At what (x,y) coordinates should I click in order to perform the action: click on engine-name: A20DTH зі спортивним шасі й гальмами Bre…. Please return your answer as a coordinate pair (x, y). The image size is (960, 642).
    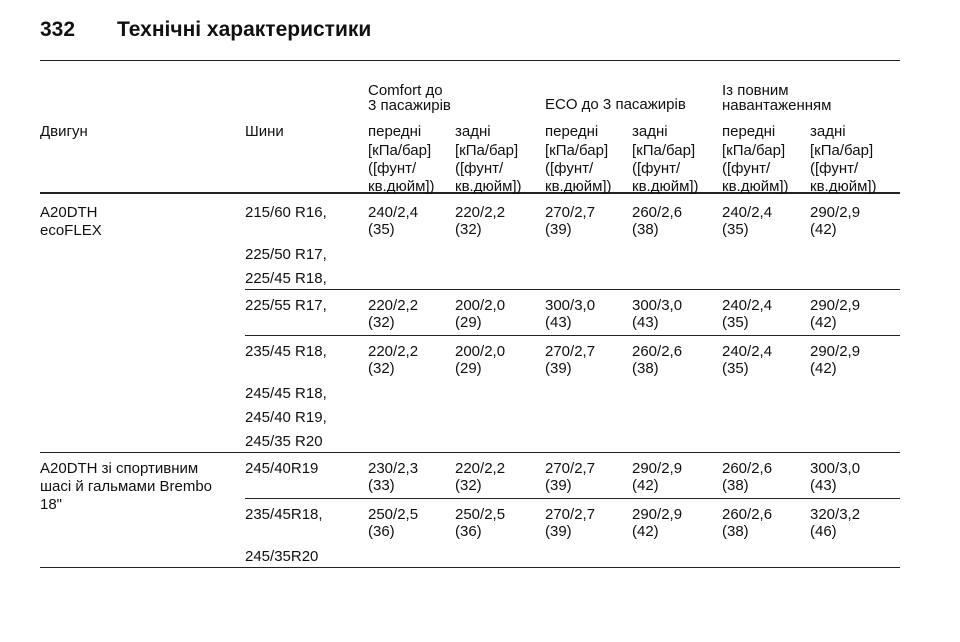
    Looking at the image, I should click on (126, 486).